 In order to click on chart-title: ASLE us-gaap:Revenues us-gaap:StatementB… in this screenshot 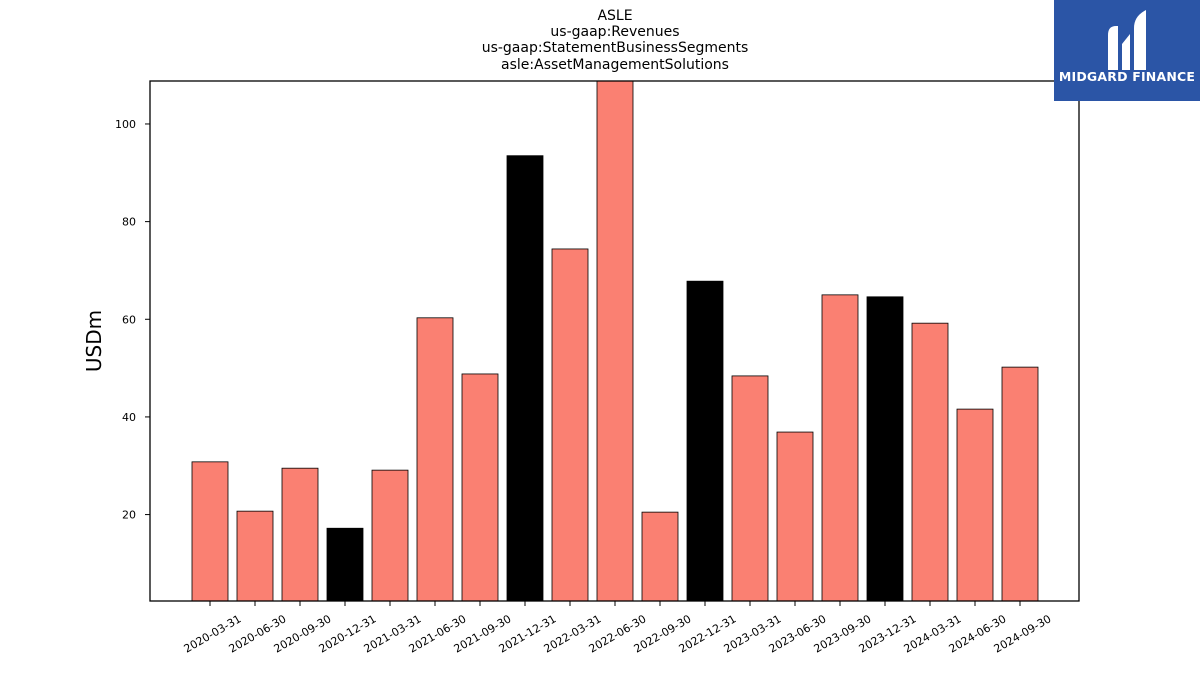, I will do `click(615, 40)`.